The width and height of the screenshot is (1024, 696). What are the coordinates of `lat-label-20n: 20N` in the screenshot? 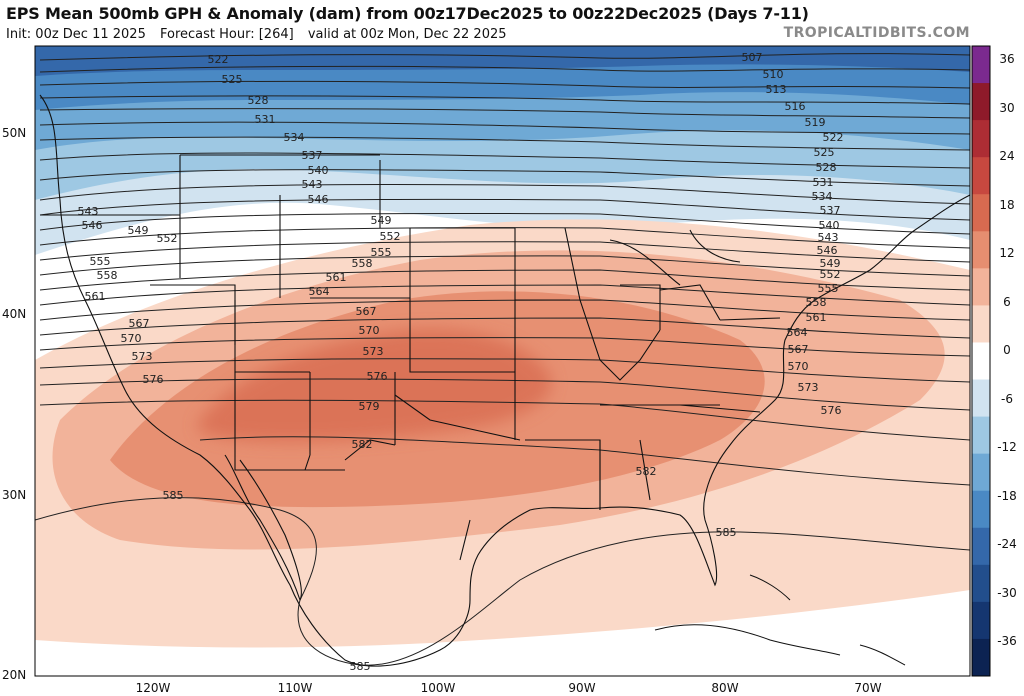 It's located at (14, 675).